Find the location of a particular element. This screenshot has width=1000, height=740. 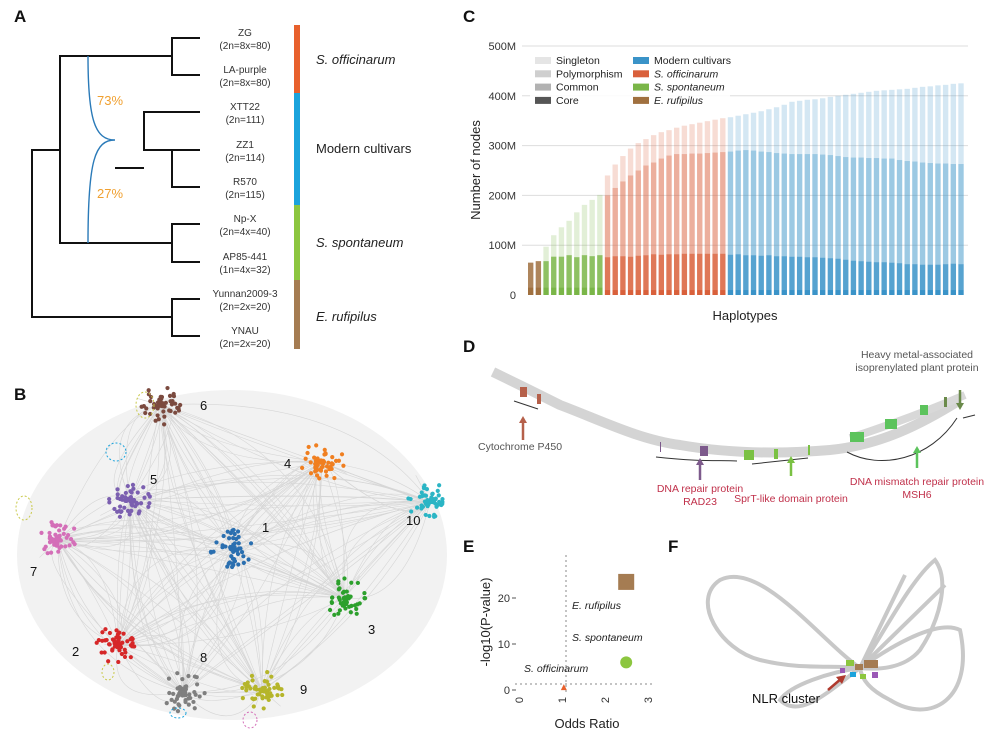

panel-label-f: F is located at coordinates (673, 546).